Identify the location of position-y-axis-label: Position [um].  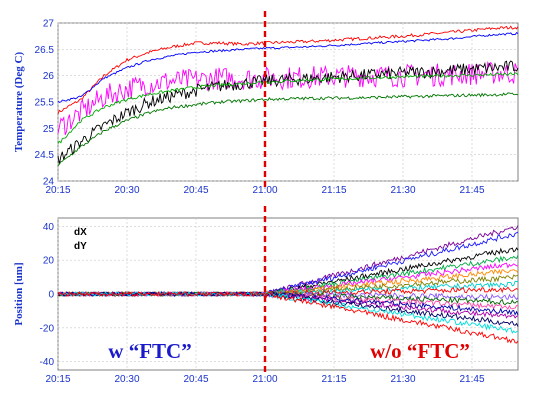
(19, 293).